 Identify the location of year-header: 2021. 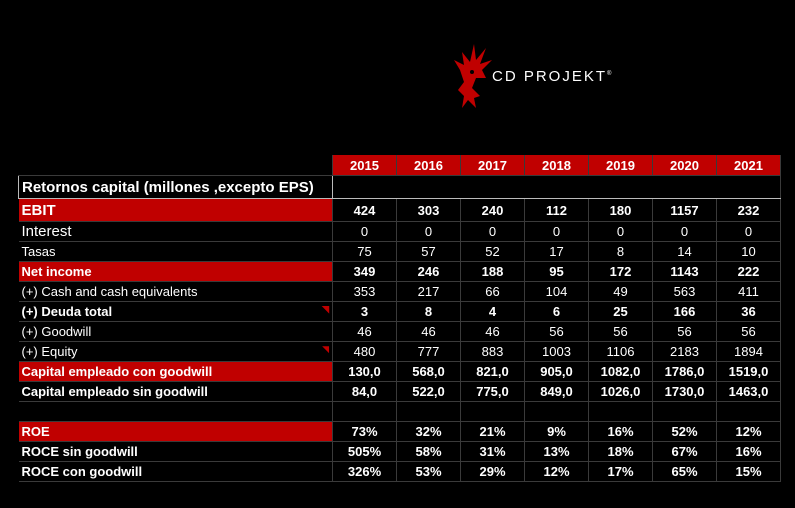
(748, 165).